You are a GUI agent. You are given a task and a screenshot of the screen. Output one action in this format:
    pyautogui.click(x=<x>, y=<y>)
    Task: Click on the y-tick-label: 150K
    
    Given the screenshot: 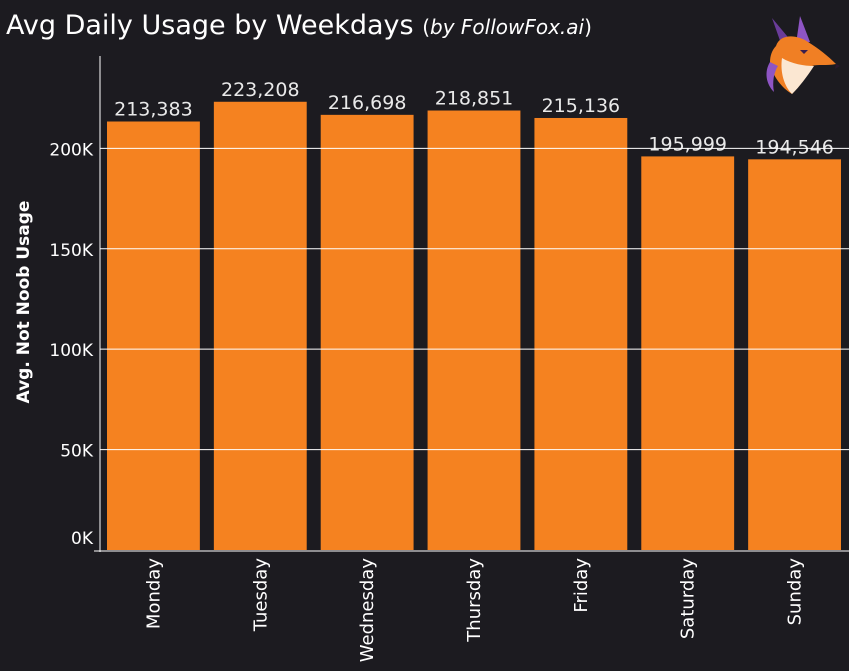 What is the action you would take?
    pyautogui.click(x=71, y=251)
    